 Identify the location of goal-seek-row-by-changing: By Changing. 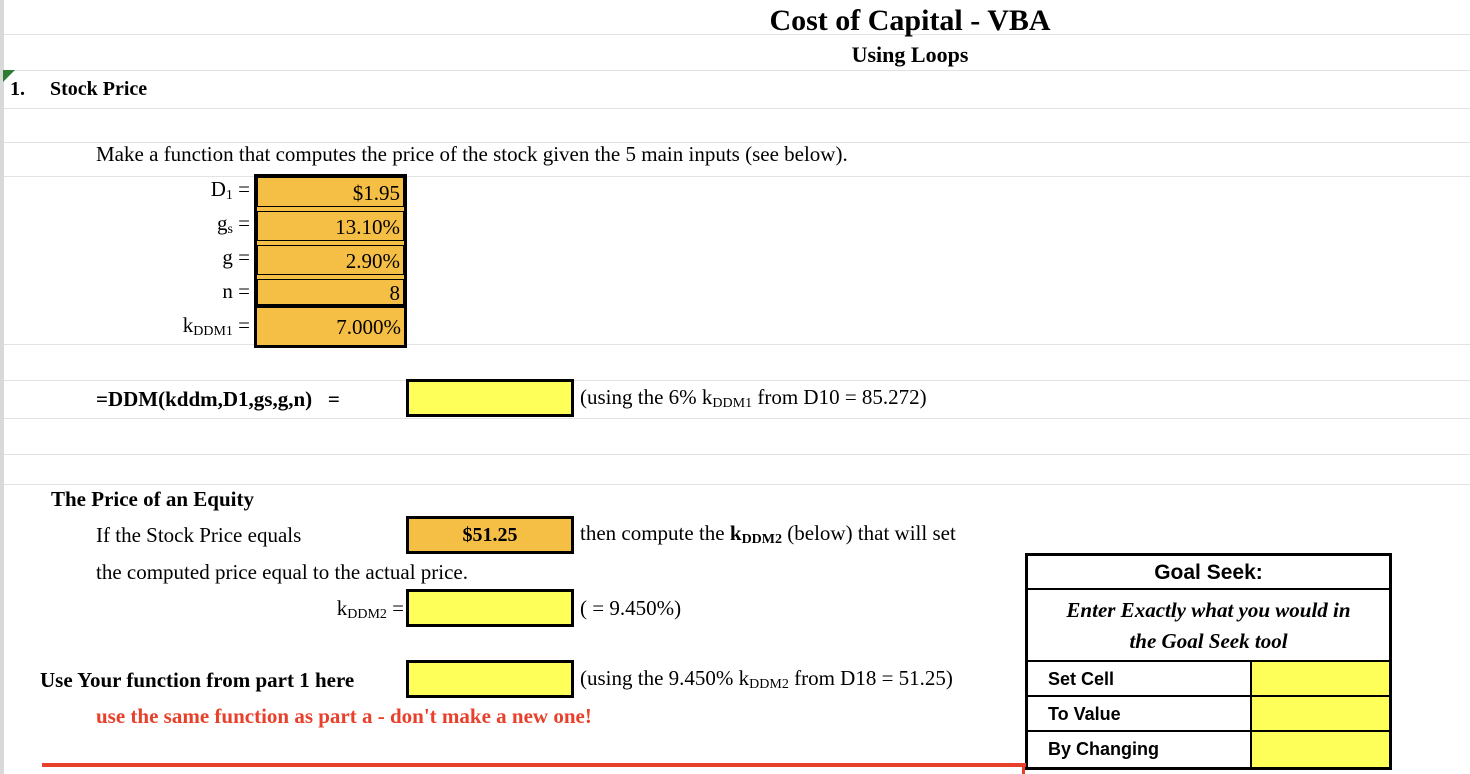
(1208, 749).